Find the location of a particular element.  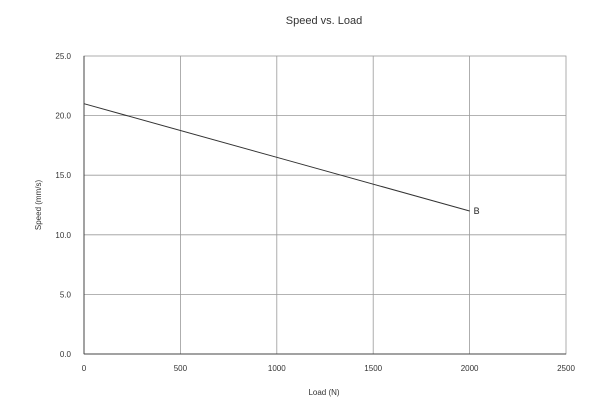

x-axis-title: Load (N) is located at coordinates (323, 392).